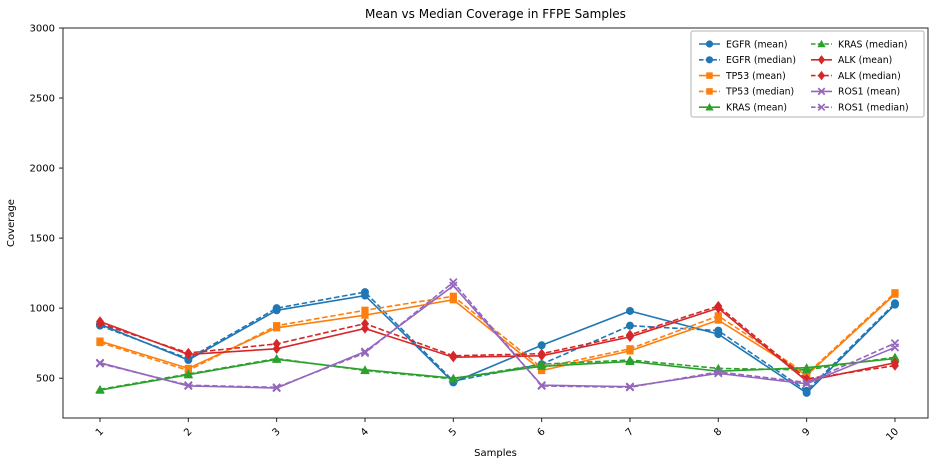 This screenshot has height=470, width=940. What do you see at coordinates (869, 76) in the screenshot?
I see `legend-label-alk-median: ALK (median)` at bounding box center [869, 76].